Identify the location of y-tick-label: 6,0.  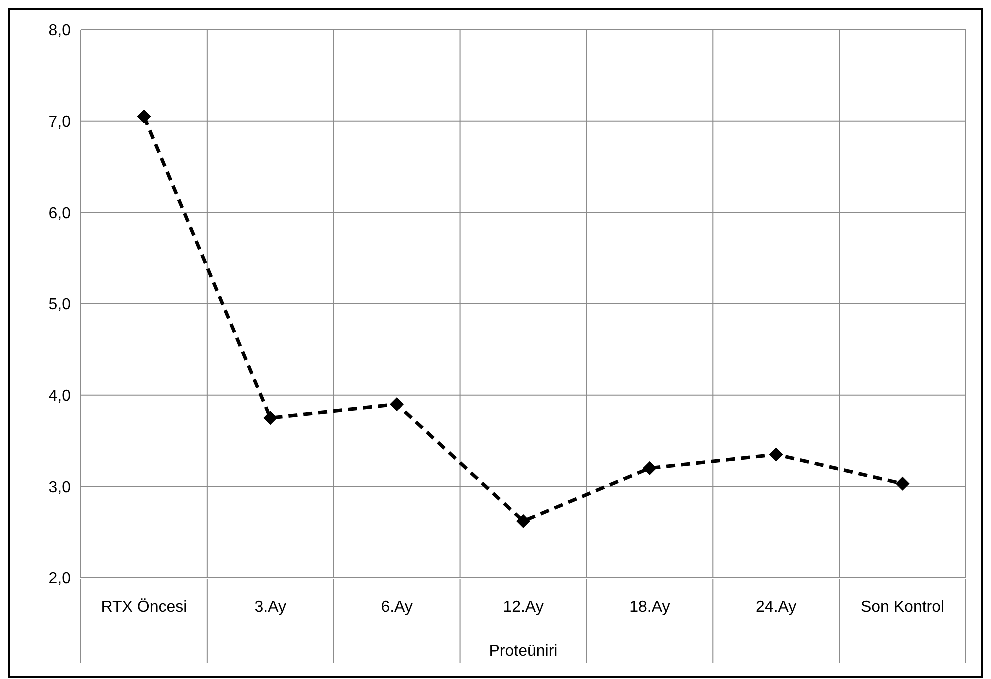
(60, 213).